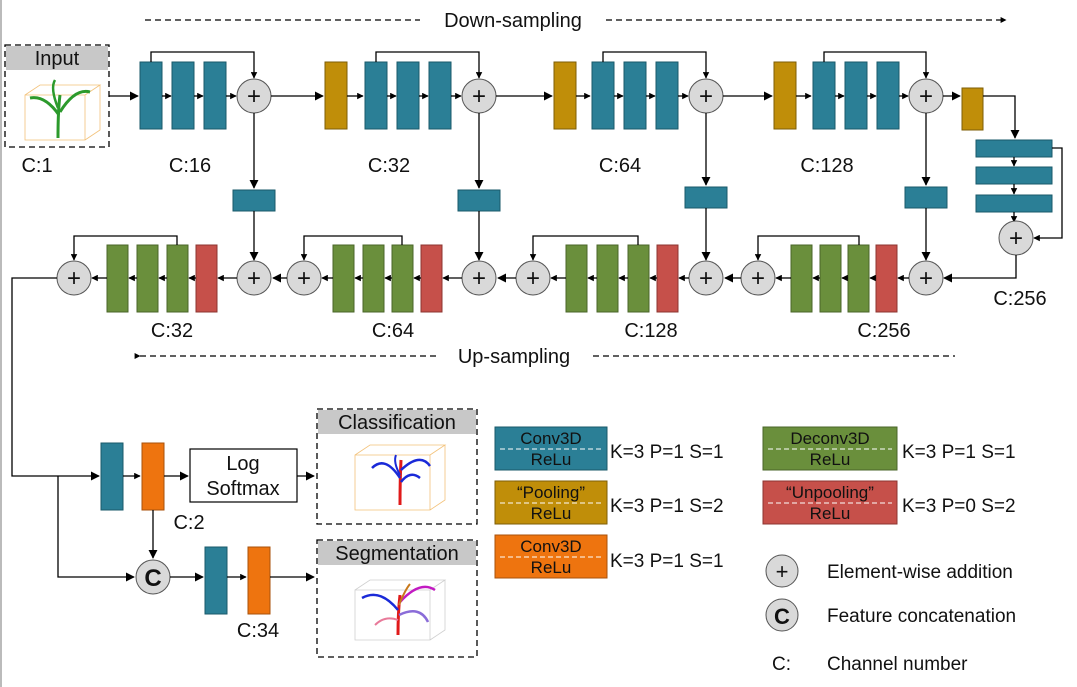  Describe the element at coordinates (1014, 203) in the screenshot. I see `conv-block-bottleneck-c` at that location.